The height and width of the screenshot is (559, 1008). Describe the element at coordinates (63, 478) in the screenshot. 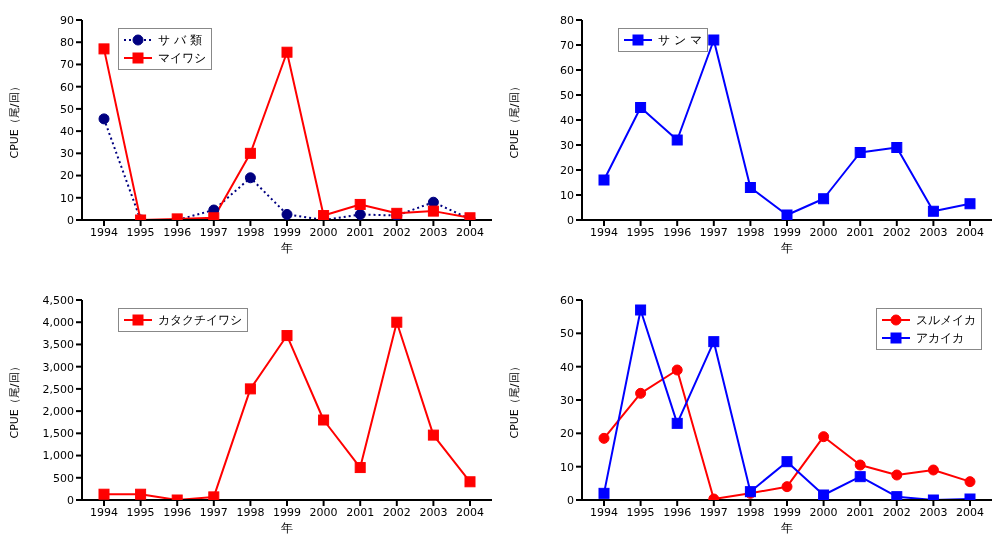

I see `y-tick-label: 500` at that location.